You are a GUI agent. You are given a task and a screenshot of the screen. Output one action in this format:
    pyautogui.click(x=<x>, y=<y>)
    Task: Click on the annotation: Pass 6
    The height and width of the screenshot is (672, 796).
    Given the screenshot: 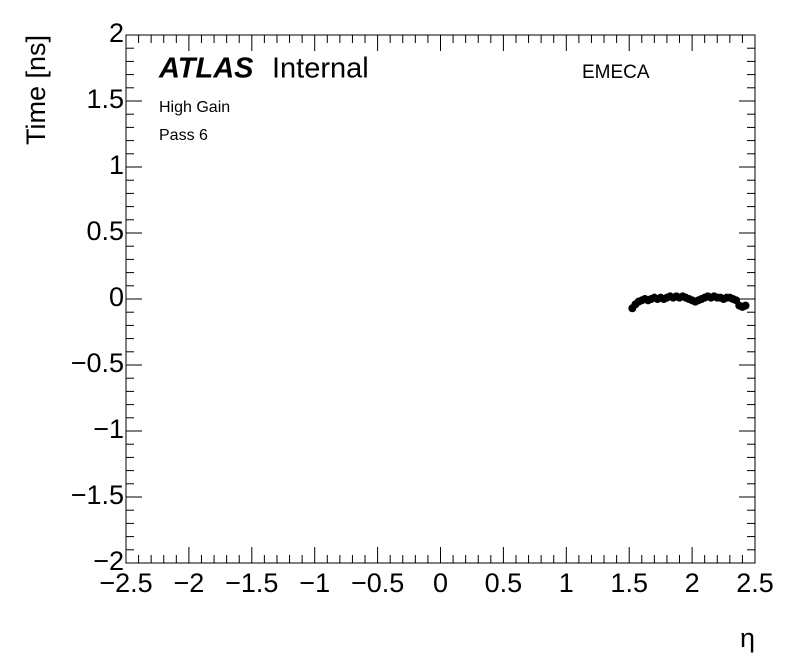 What is the action you would take?
    pyautogui.click(x=183, y=135)
    